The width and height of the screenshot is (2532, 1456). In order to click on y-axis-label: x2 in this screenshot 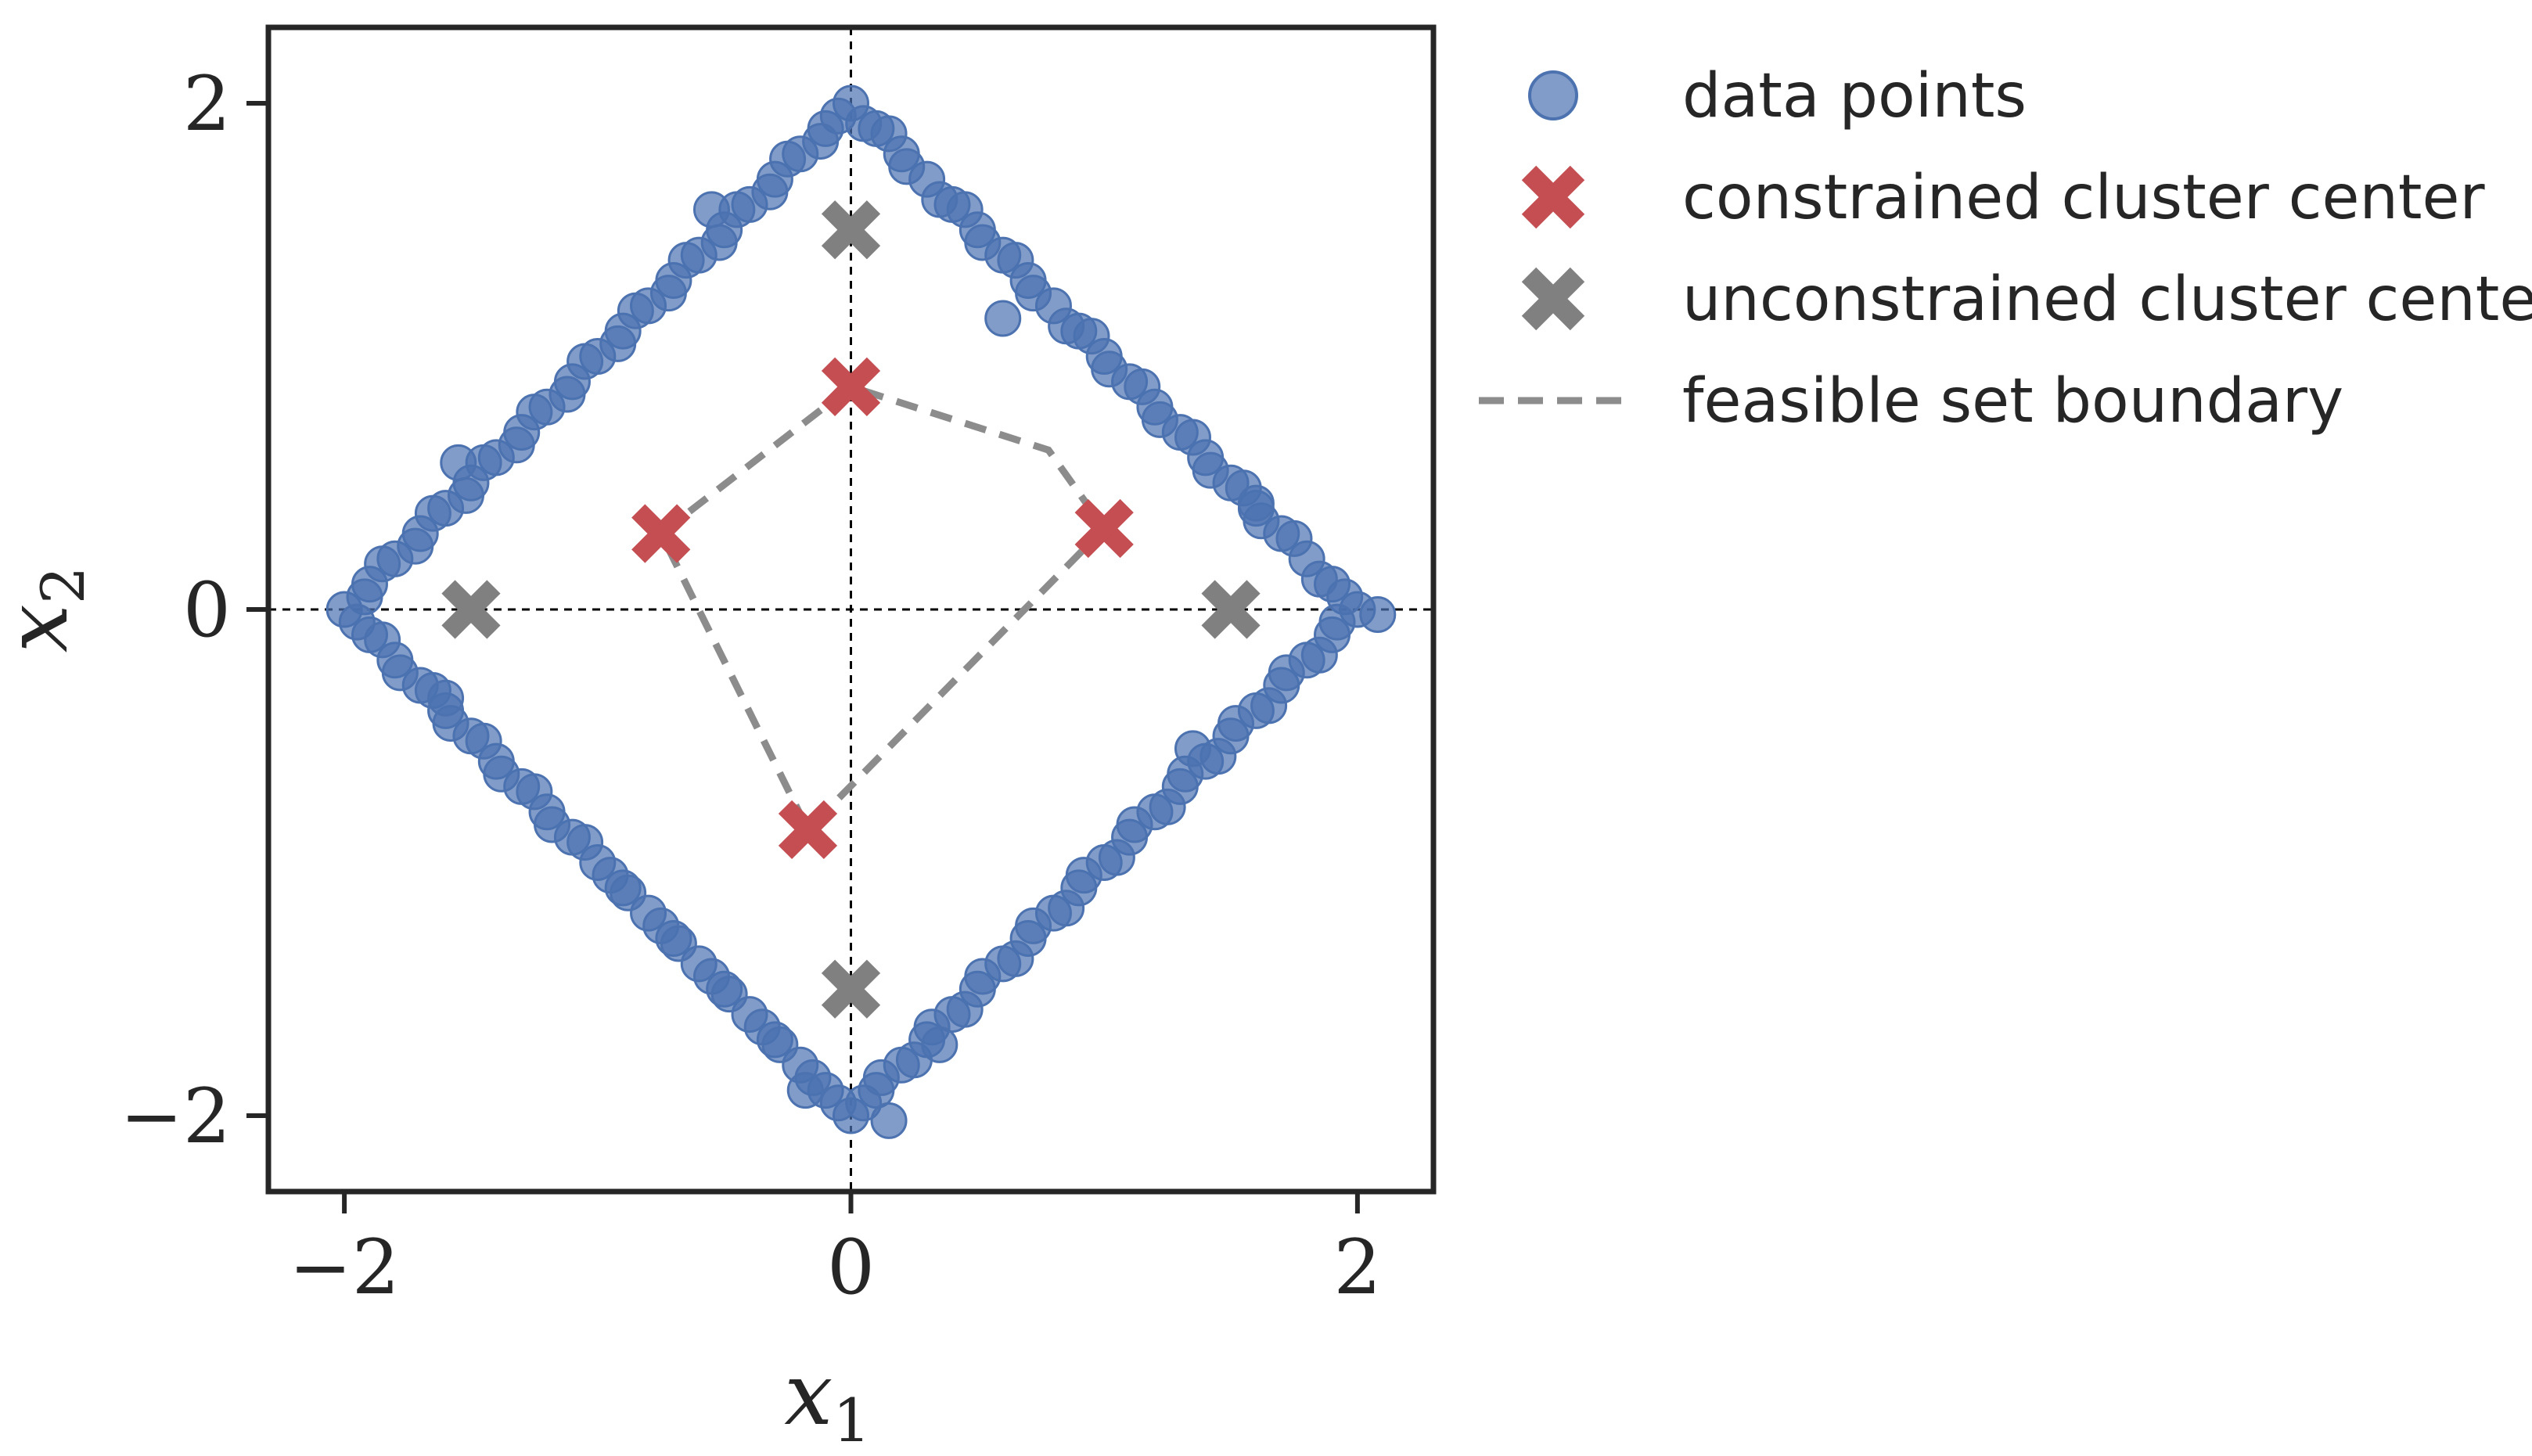, I will do `click(49, 609)`.